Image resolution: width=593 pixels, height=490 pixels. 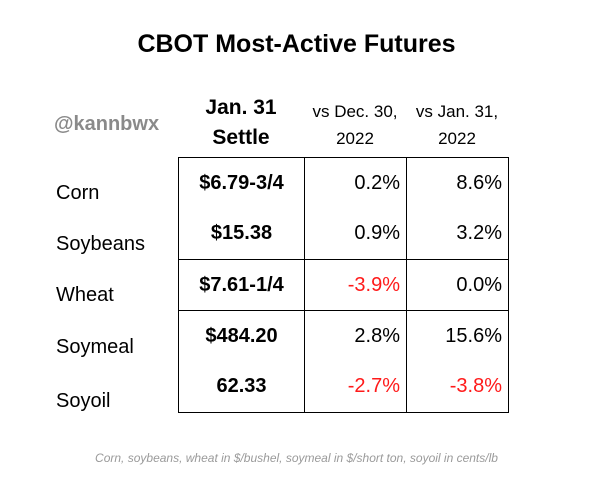 I want to click on settle-cell: $6.79-3/4, so click(x=241, y=183).